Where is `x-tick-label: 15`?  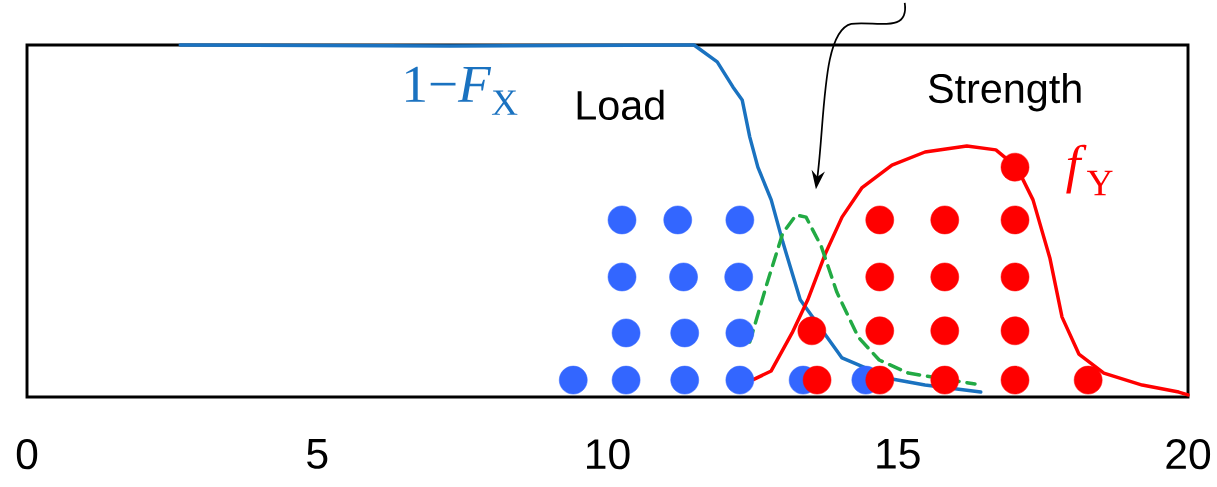 x-tick-label: 15 is located at coordinates (898, 454).